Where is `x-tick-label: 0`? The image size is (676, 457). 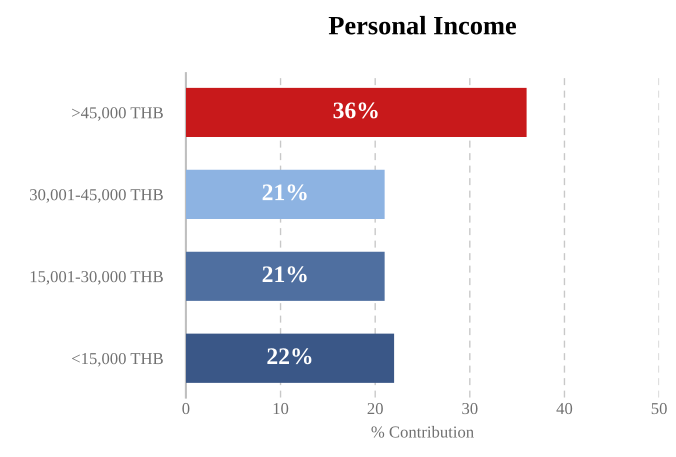
x-tick-label: 0 is located at coordinates (186, 408).